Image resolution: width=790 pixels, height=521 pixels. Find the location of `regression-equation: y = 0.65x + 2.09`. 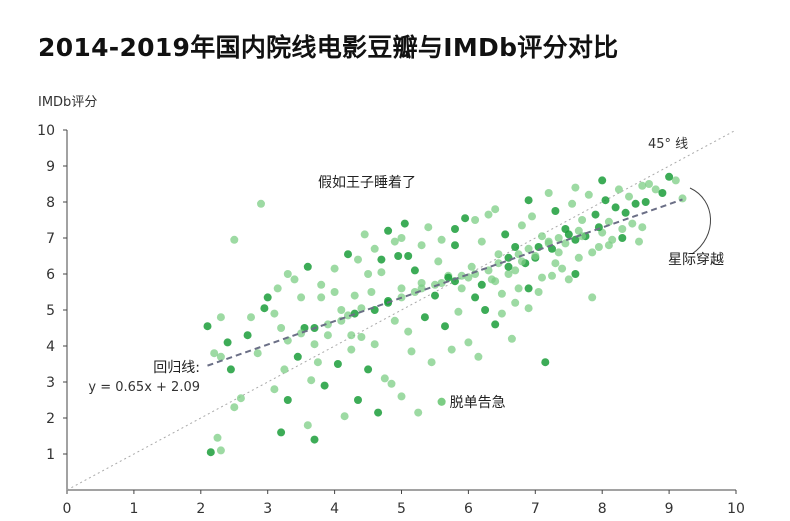

regression-equation: y = 0.65x + 2.09 is located at coordinates (144, 387).